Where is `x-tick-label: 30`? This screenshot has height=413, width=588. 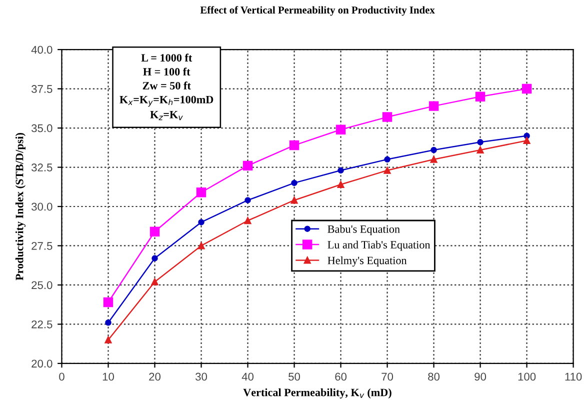 x-tick-label: 30 is located at coordinates (201, 376).